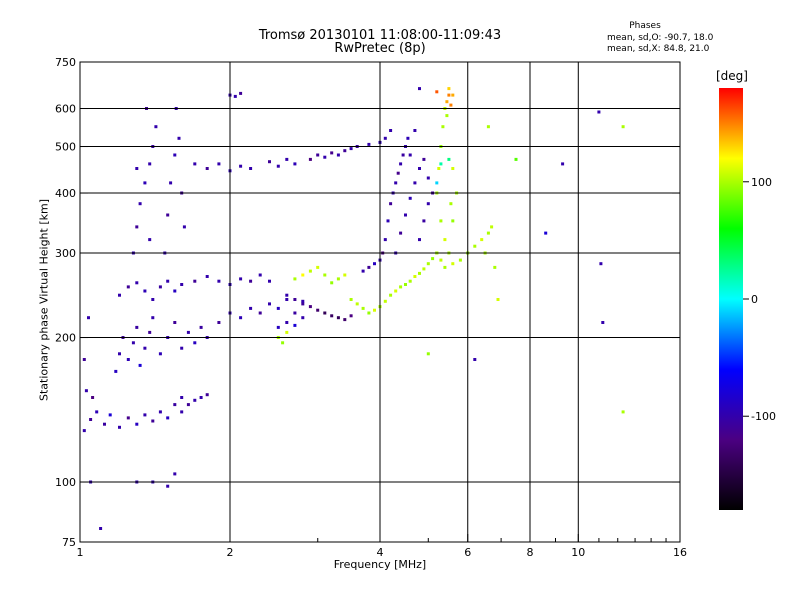 The width and height of the screenshot is (800, 600). I want to click on colorbar-tick-label: -100, so click(763, 416).